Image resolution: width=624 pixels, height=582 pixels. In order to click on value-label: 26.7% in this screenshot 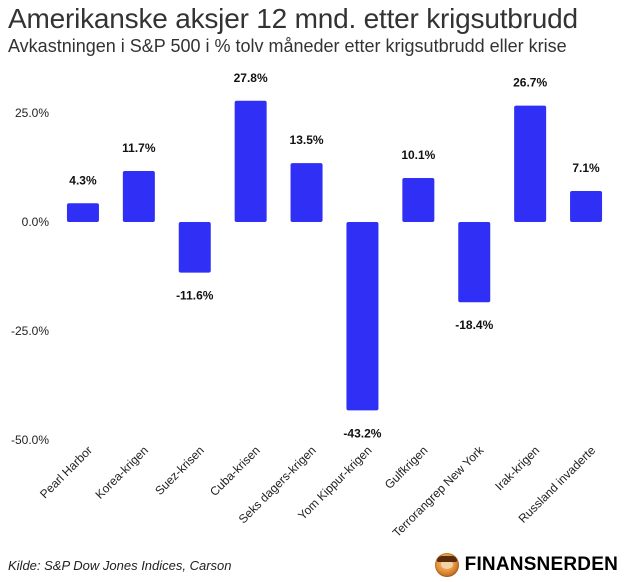, I will do `click(530, 83)`.